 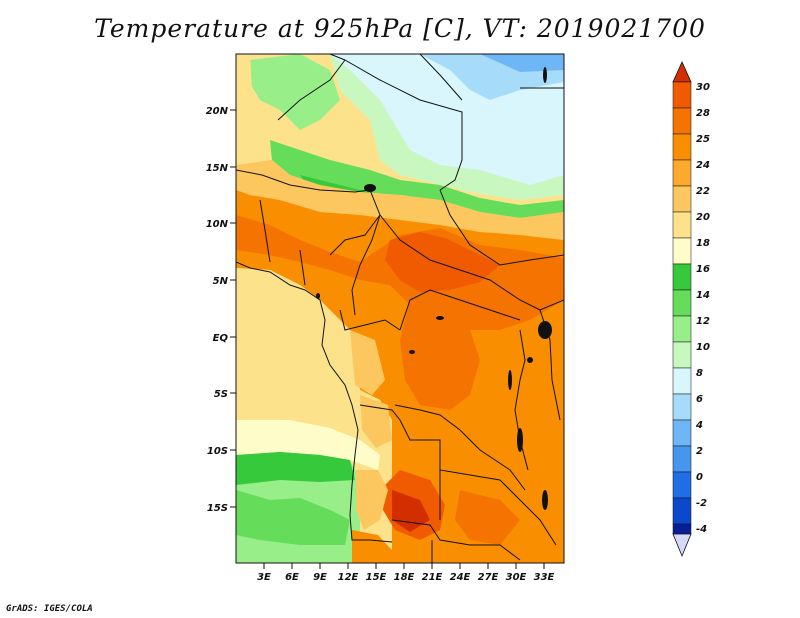 What do you see at coordinates (703, 191) in the screenshot?
I see `colorbar-label: 22` at bounding box center [703, 191].